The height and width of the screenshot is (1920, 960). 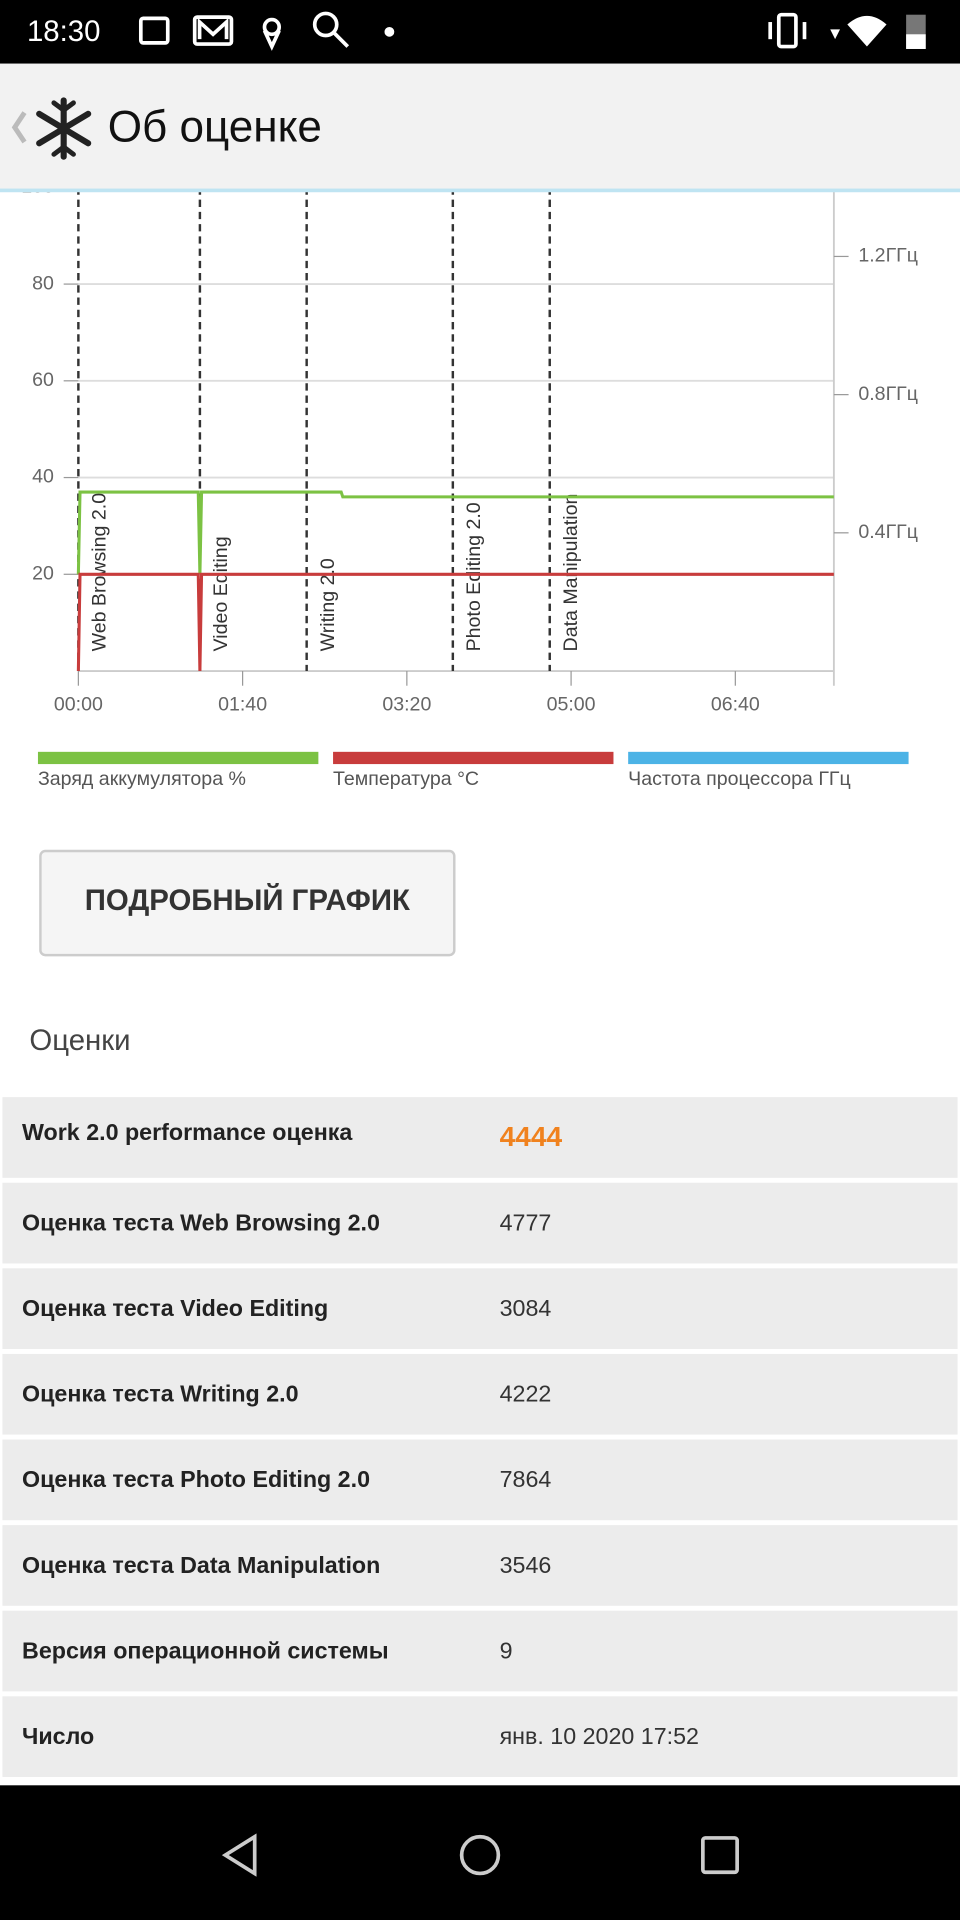 What do you see at coordinates (43, 380) in the screenshot?
I see `y-tick-label: 60` at bounding box center [43, 380].